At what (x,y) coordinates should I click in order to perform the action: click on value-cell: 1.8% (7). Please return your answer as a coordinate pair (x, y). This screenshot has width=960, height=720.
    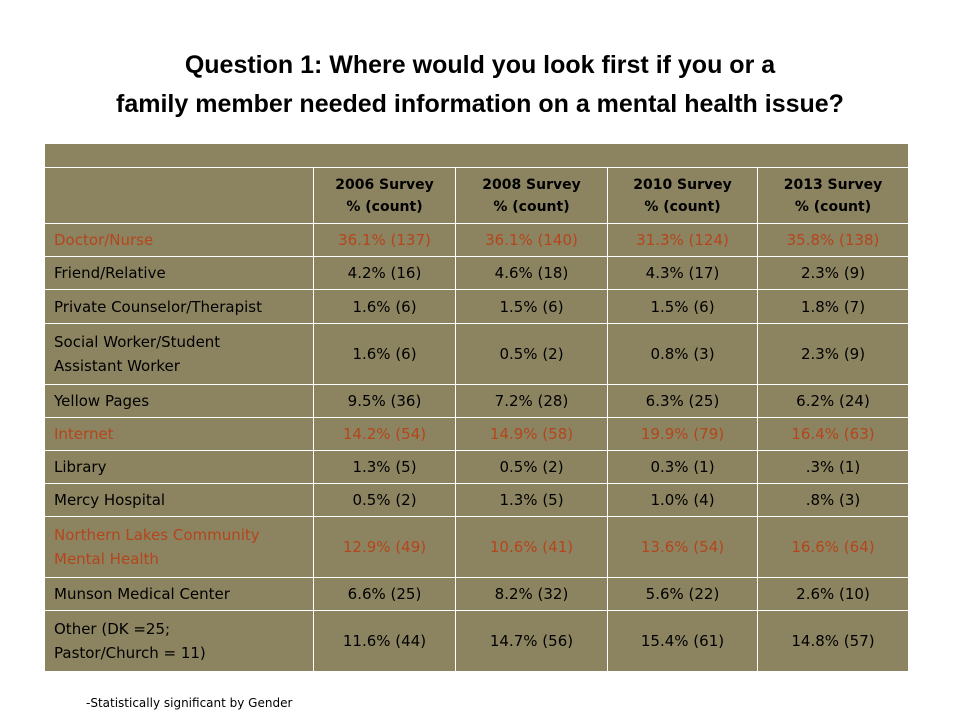
    Looking at the image, I should click on (833, 306).